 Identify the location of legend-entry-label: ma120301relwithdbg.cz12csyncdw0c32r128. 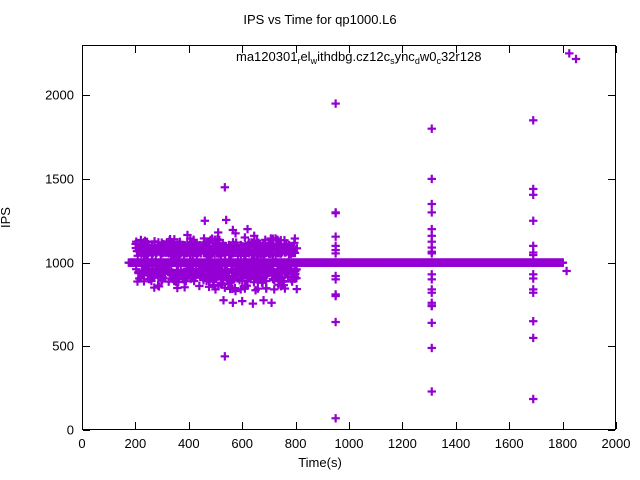
(359, 57).